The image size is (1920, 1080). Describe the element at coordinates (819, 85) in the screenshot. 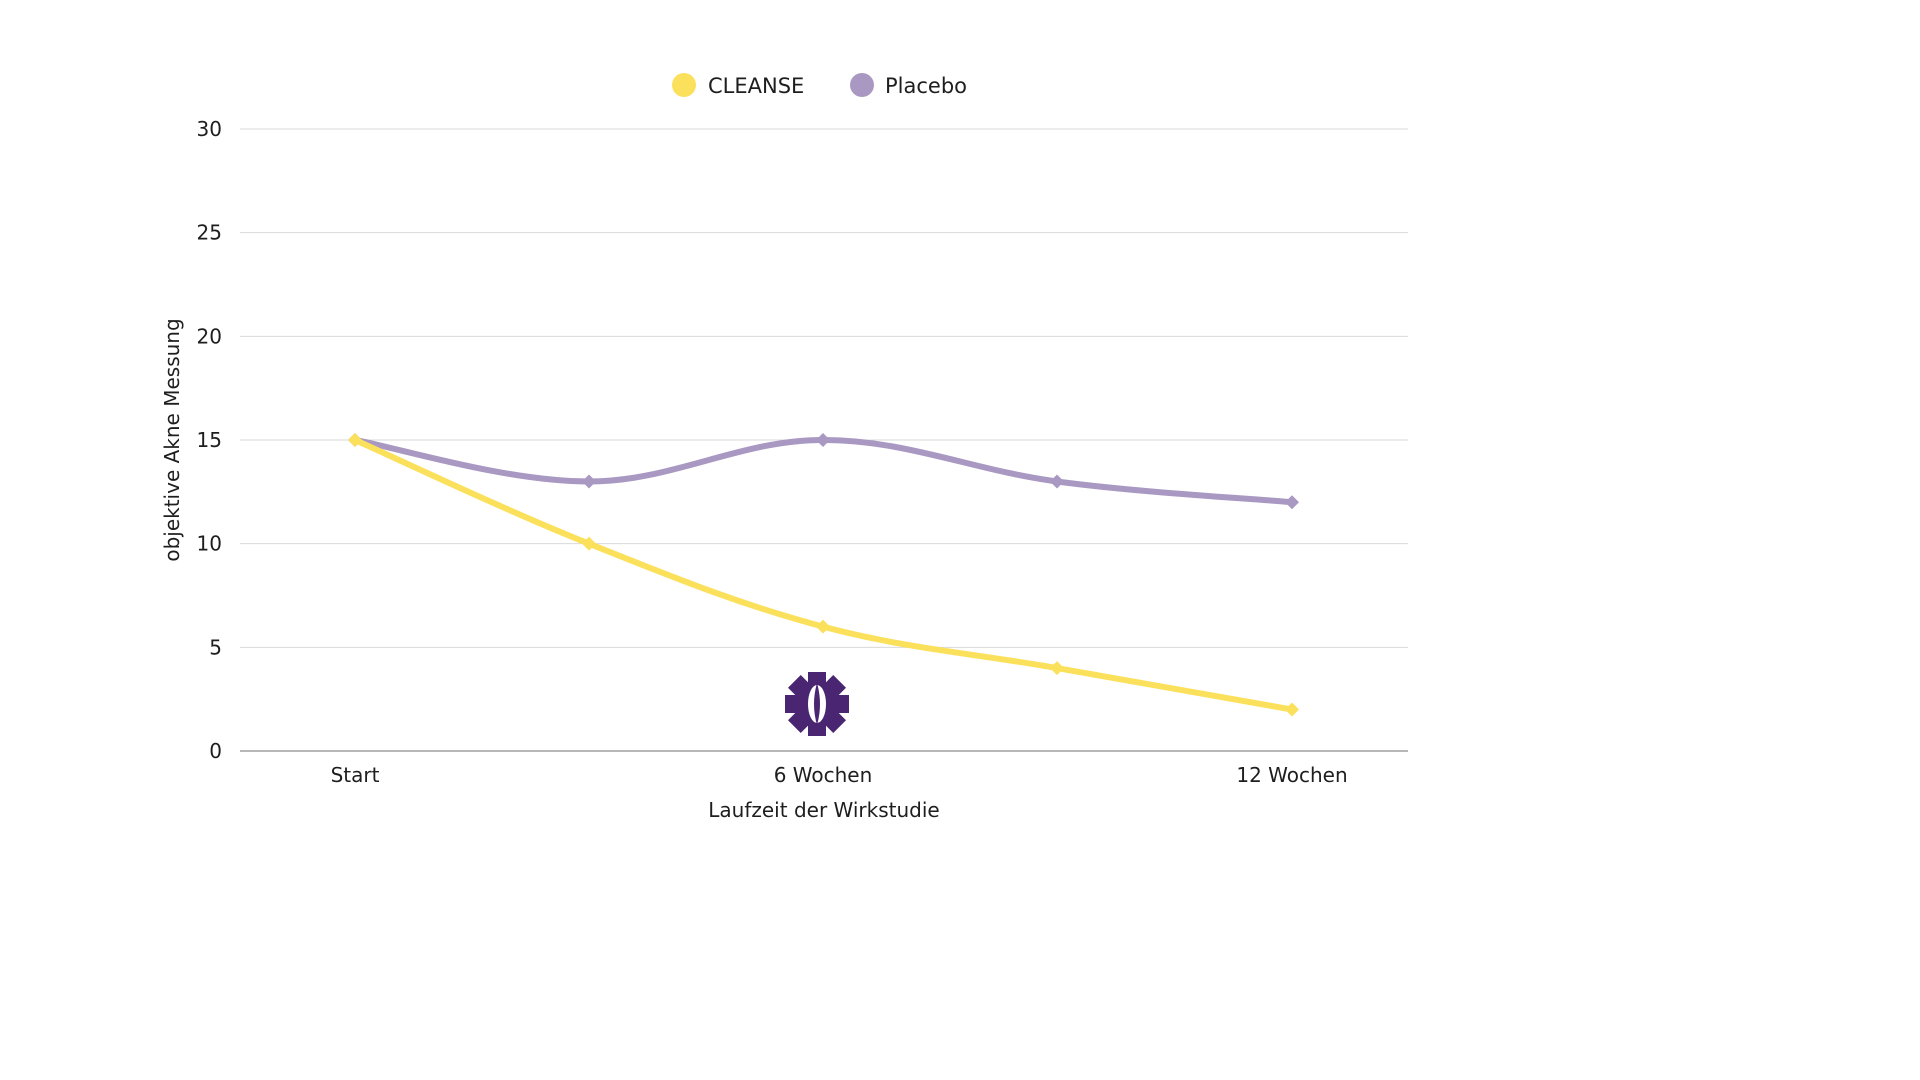

I see `legend: CLEANSE Placebo` at that location.